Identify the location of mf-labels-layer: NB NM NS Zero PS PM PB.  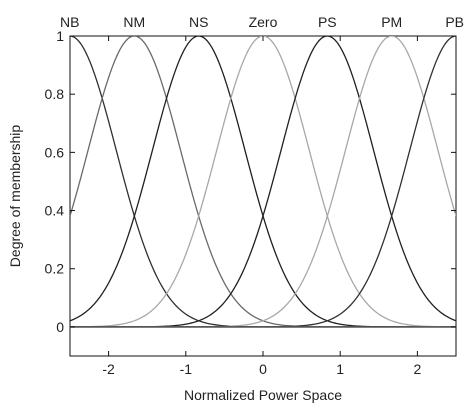
(262, 22).